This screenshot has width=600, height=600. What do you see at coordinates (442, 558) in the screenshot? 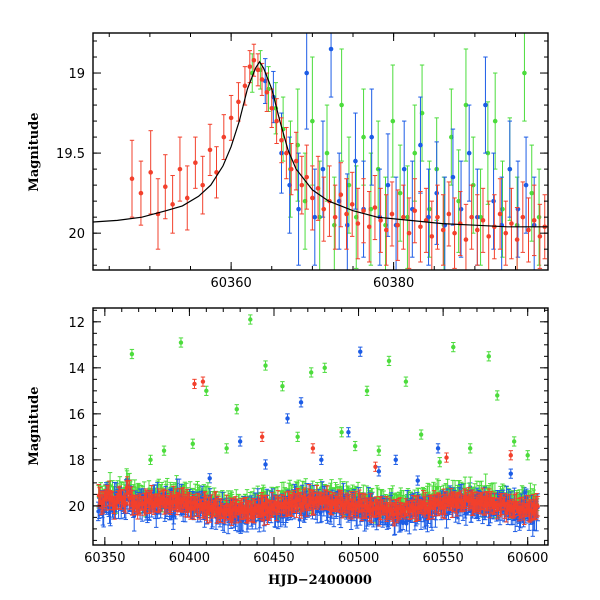
I see `bottom-x-tick-label: 60550` at bounding box center [442, 558].